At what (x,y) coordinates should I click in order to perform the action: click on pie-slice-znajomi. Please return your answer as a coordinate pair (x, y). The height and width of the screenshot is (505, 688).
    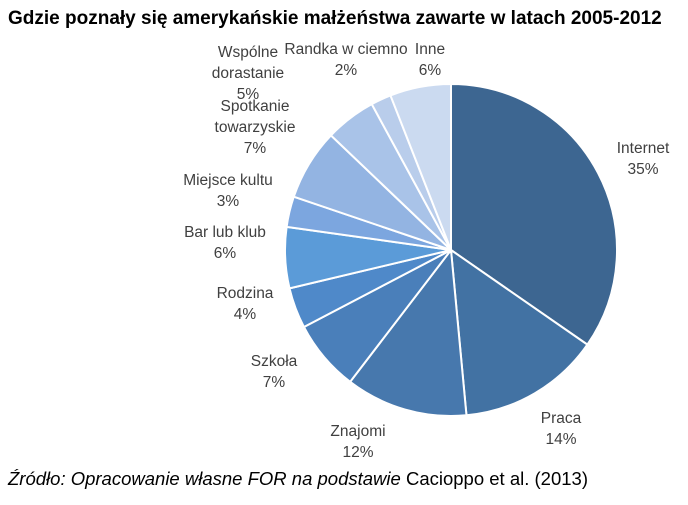
    Looking at the image, I should click on (408, 333).